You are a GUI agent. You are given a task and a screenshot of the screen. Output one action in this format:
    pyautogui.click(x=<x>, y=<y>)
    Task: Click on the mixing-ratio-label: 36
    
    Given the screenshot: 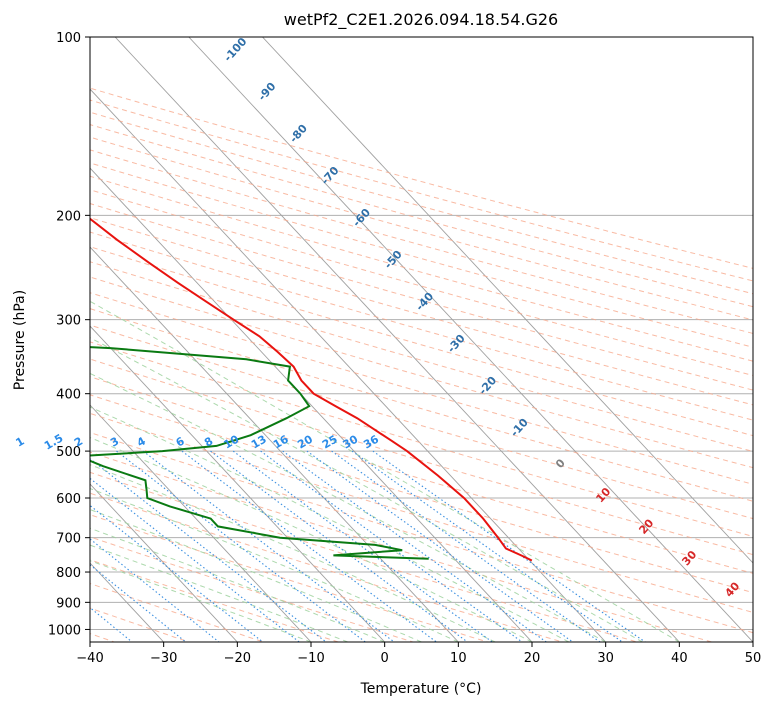 What is the action you would take?
    pyautogui.click(x=371, y=441)
    